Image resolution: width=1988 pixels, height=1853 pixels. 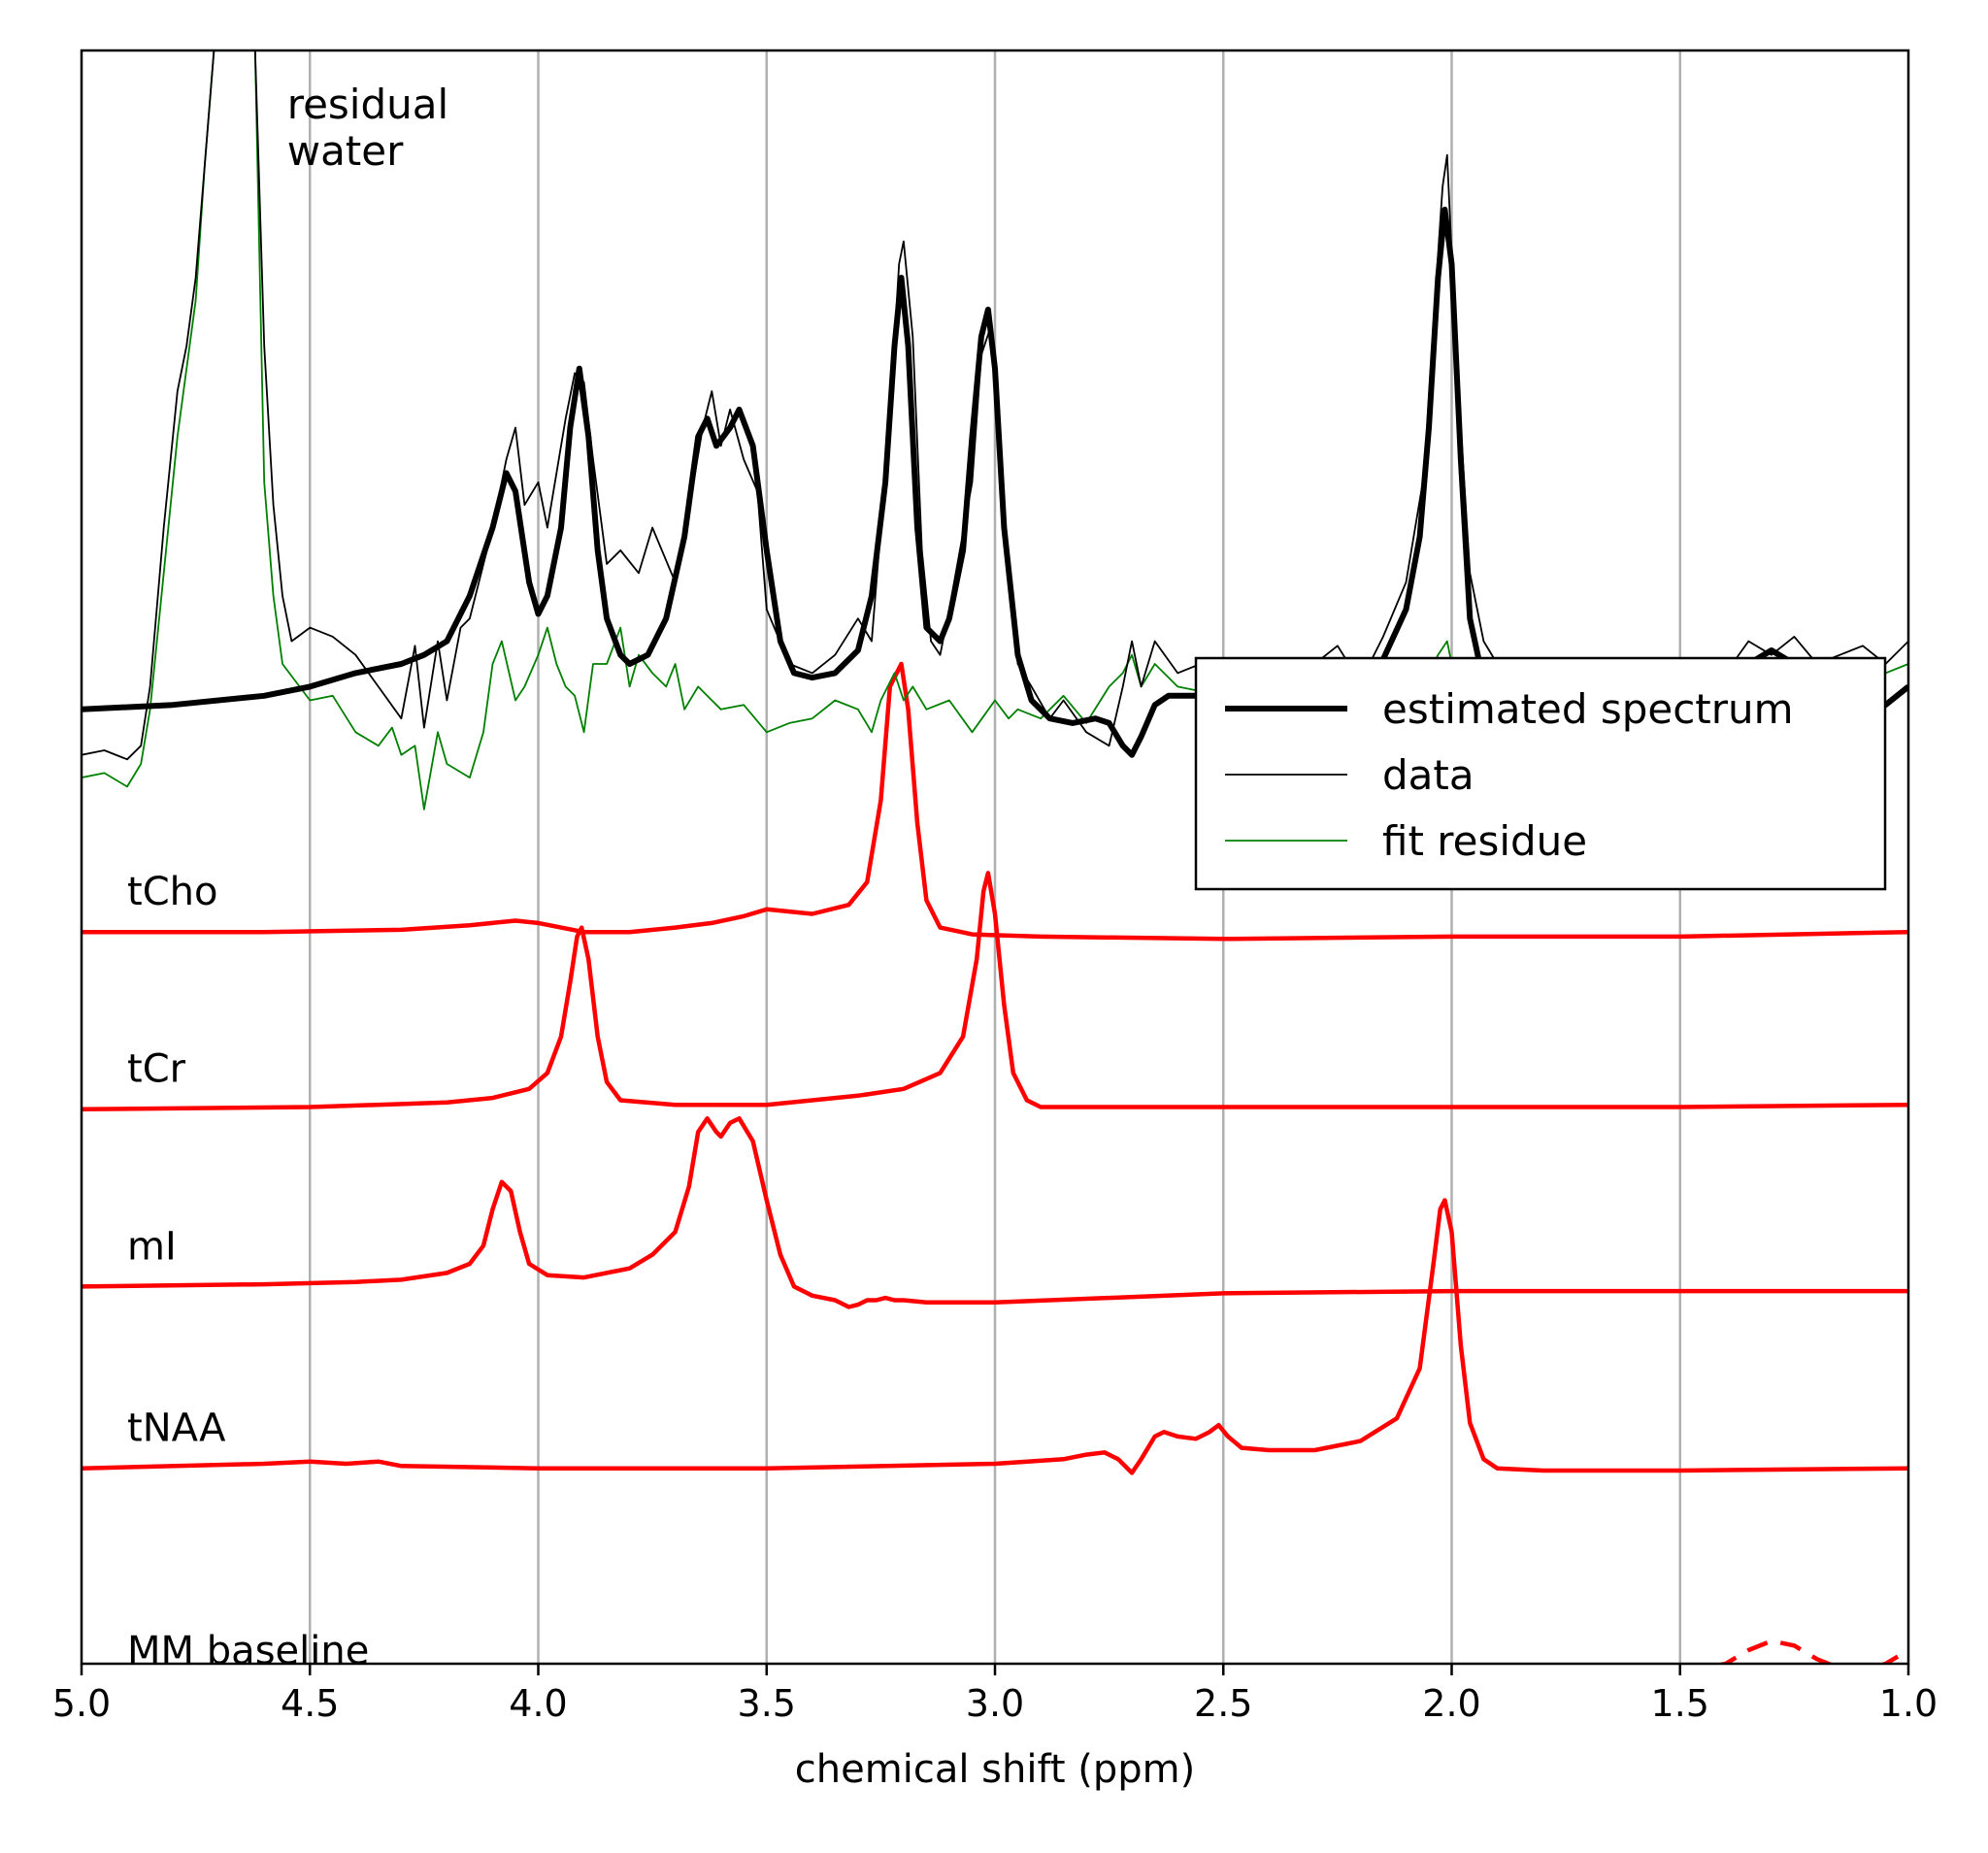 What do you see at coordinates (1680, 1704) in the screenshot?
I see `x-tick-label: 1.5` at bounding box center [1680, 1704].